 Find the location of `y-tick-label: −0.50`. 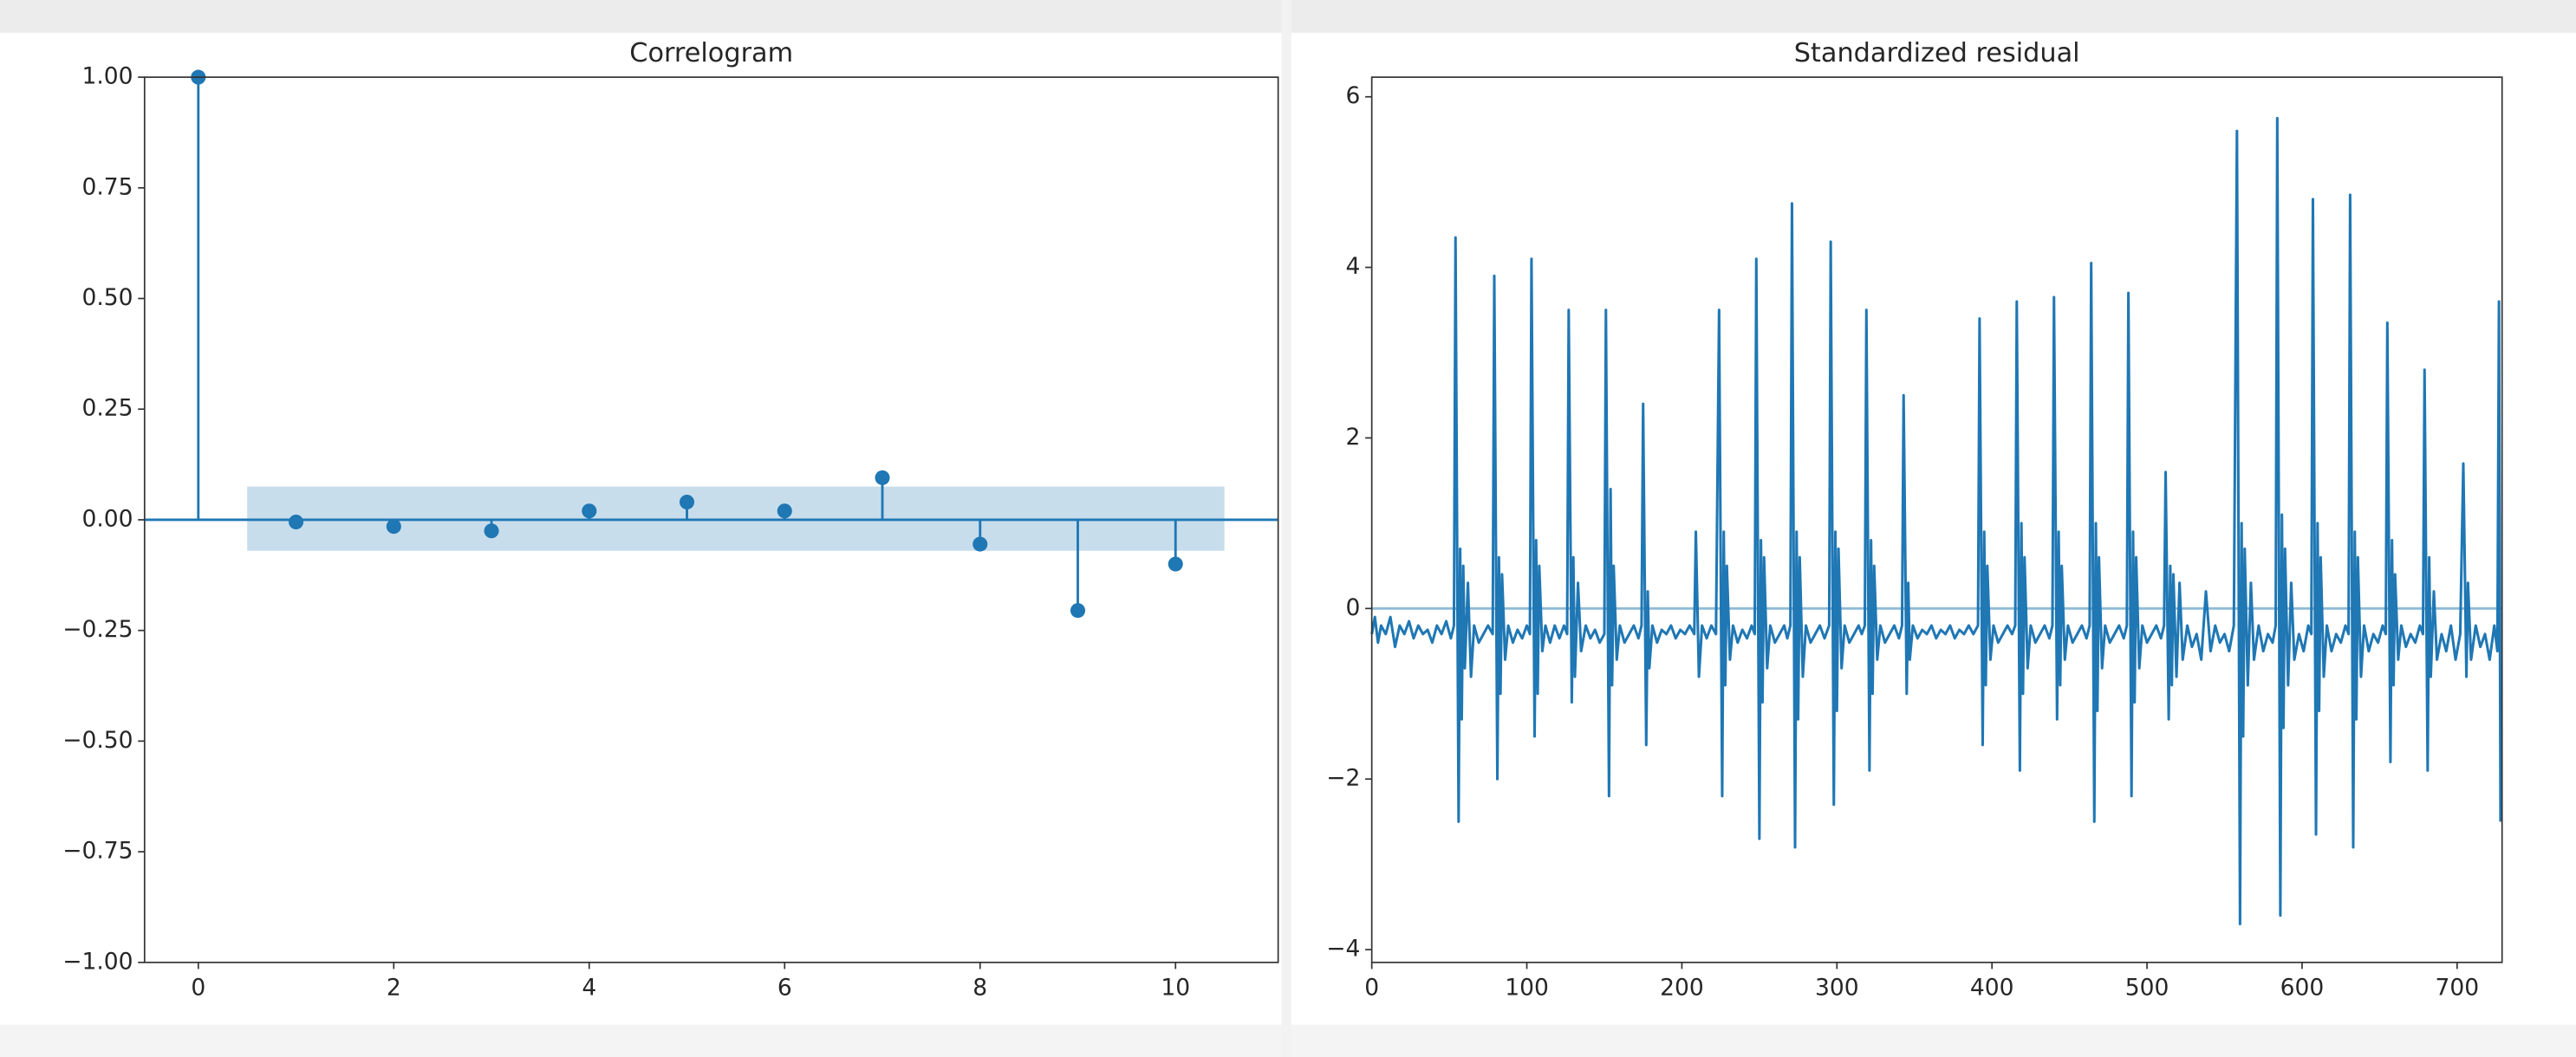

y-tick-label: −0.50 is located at coordinates (97, 741).